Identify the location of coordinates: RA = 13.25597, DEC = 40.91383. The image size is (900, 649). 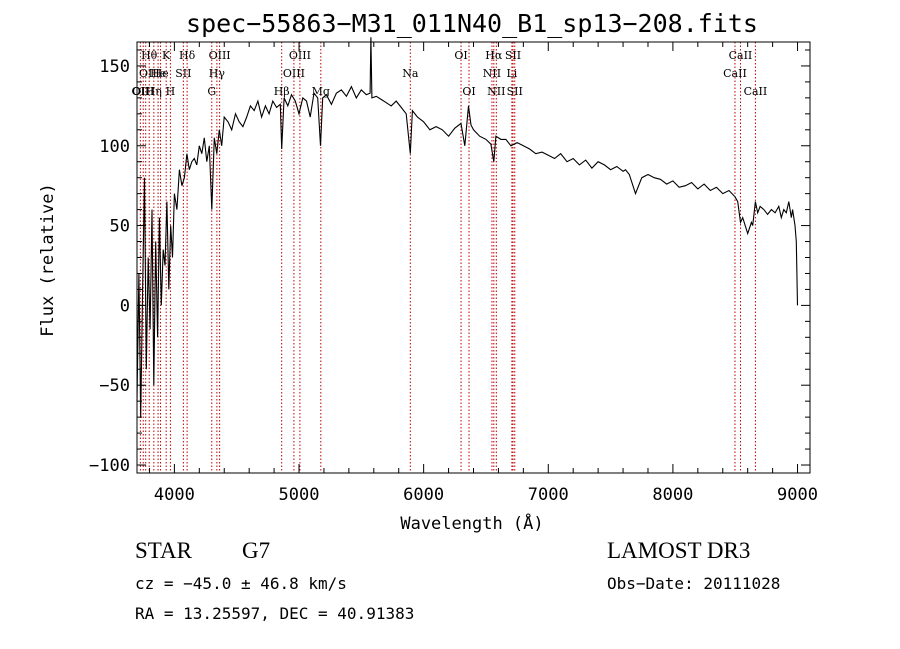
(275, 613).